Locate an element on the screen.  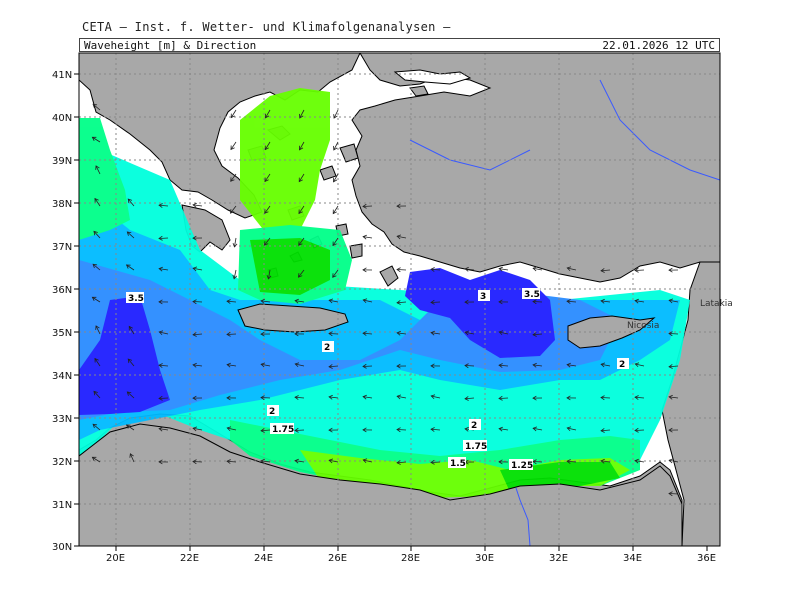
lon-label: 30E is located at coordinates (484, 558).